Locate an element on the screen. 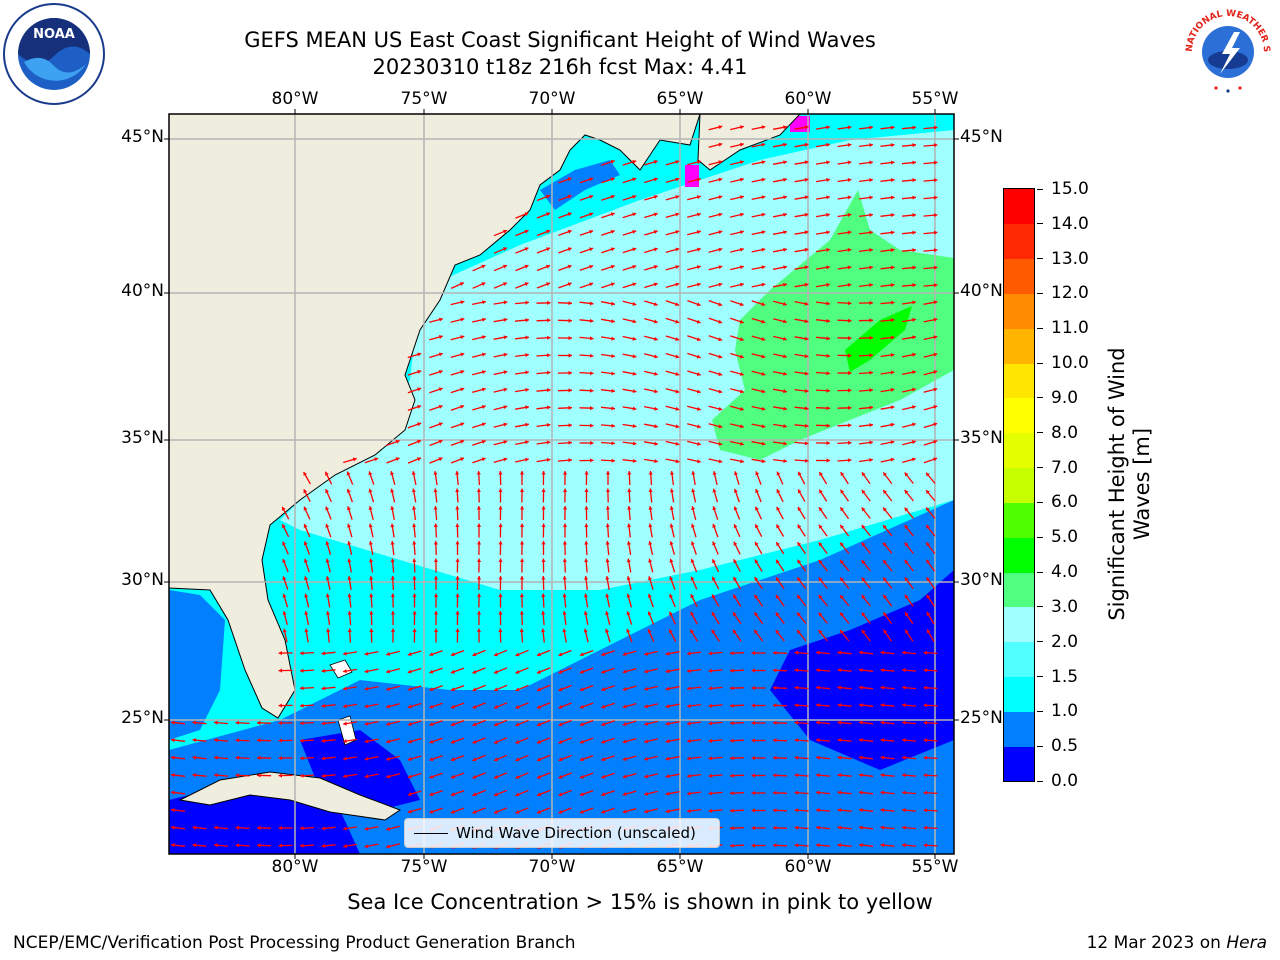 The width and height of the screenshot is (1280, 960). colorbar is located at coordinates (1019, 485).